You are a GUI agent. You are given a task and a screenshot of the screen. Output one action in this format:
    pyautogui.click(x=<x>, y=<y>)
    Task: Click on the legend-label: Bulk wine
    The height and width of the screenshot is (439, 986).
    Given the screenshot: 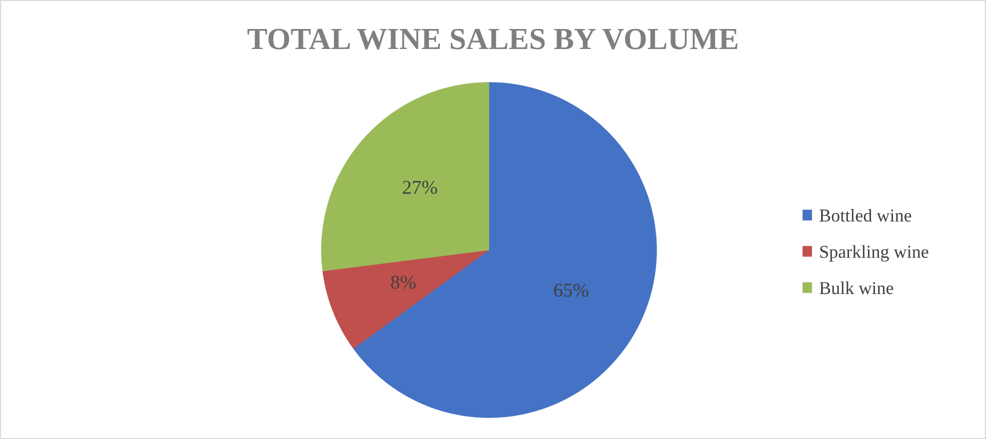 What is the action you would take?
    pyautogui.click(x=857, y=287)
    